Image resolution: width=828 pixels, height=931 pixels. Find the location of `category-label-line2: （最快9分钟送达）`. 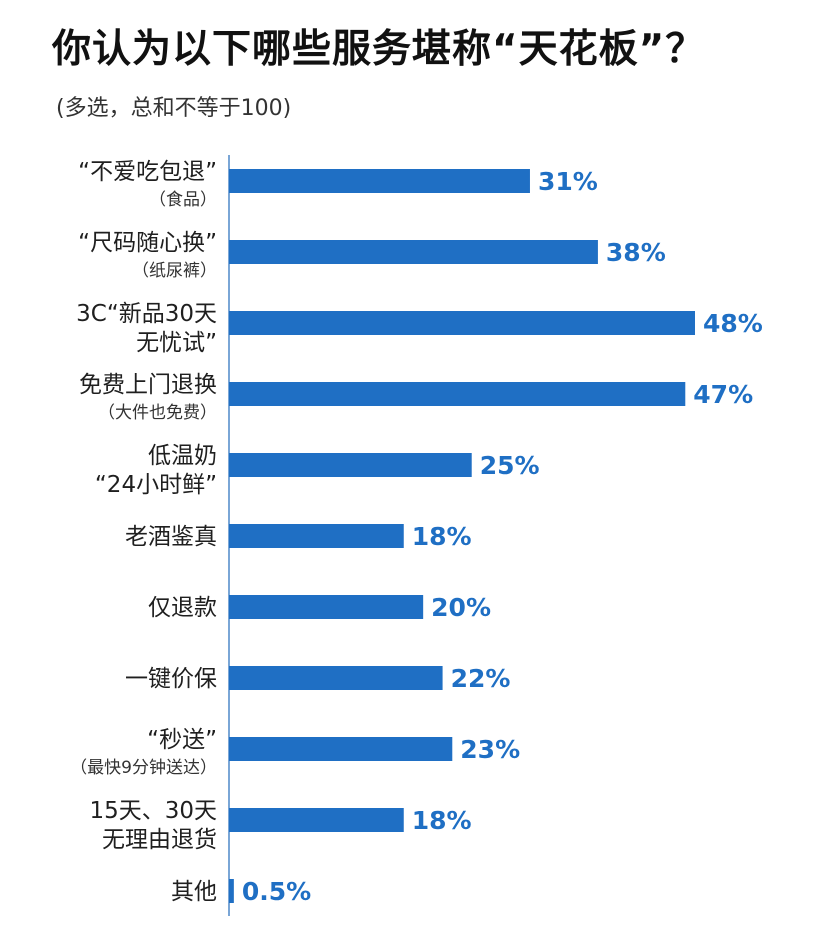

category-label-line2: （最快9分钟送达） is located at coordinates (143, 768).